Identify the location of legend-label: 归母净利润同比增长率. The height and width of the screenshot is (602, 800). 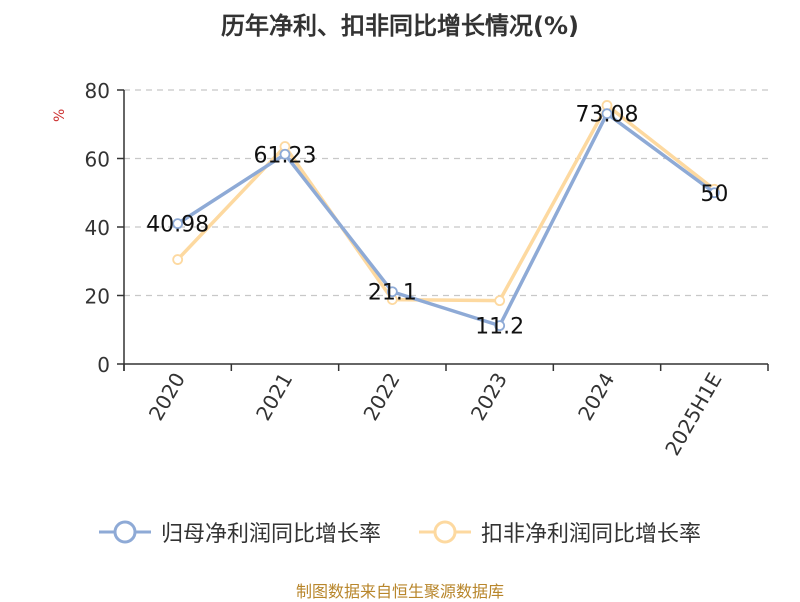
(270, 534).